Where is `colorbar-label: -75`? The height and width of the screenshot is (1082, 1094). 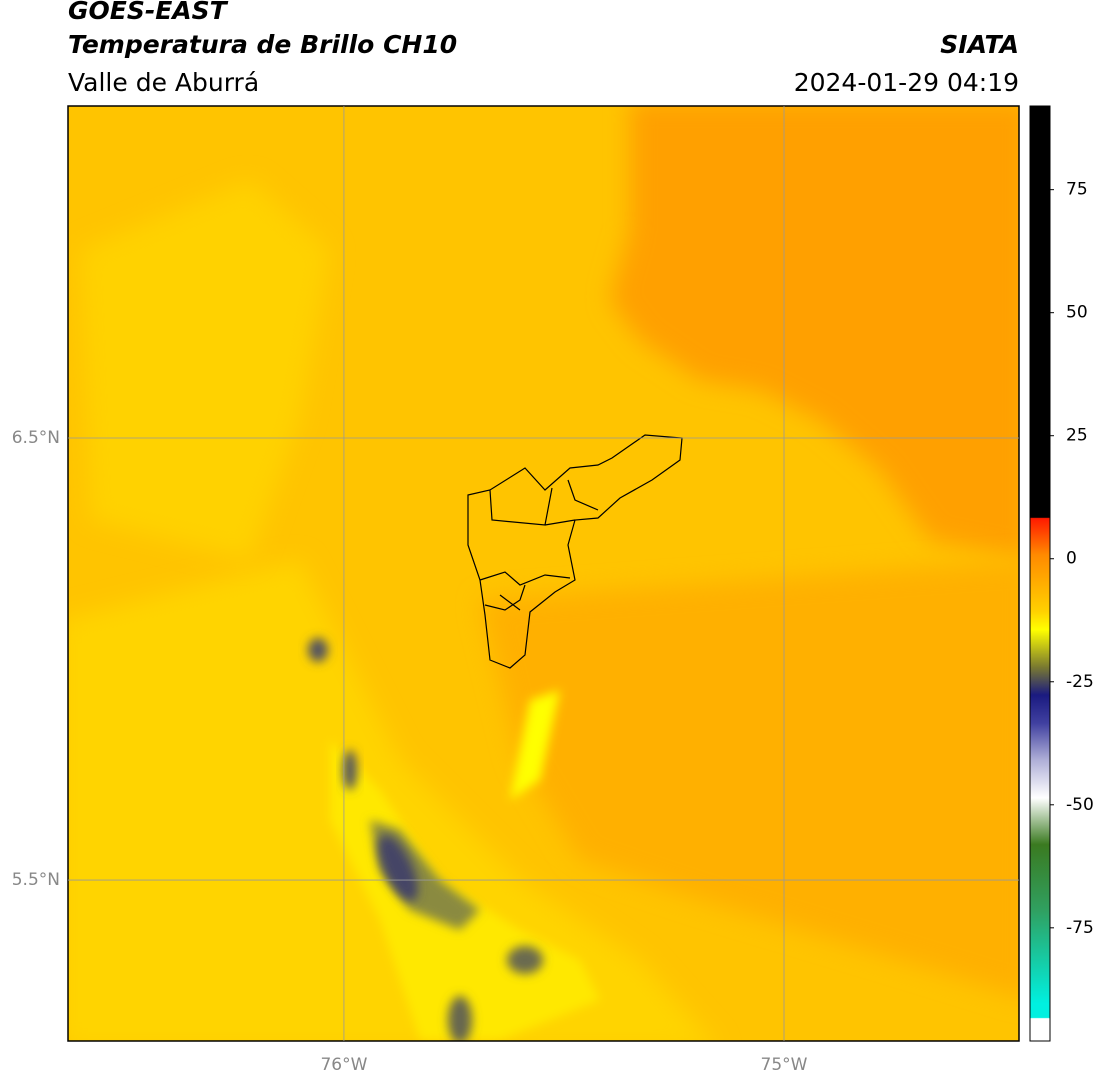 colorbar-label: -75 is located at coordinates (1080, 928).